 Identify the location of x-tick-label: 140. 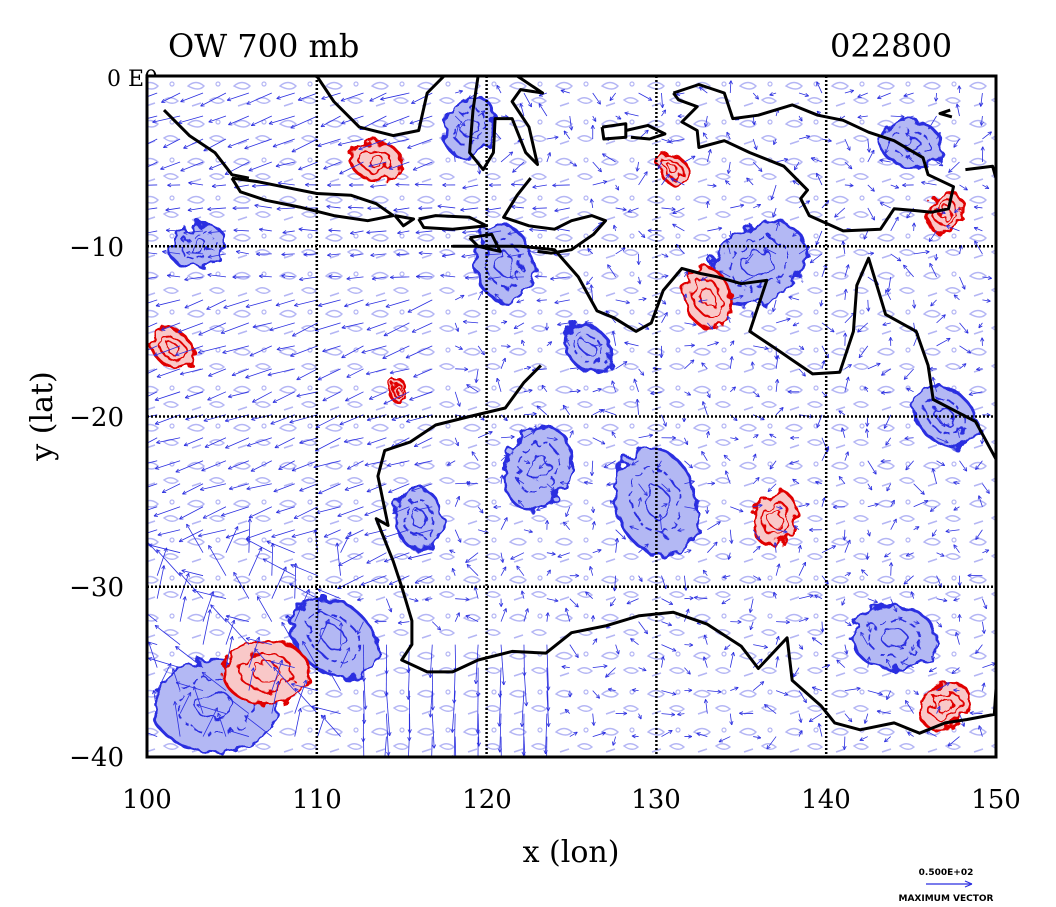
(826, 800).